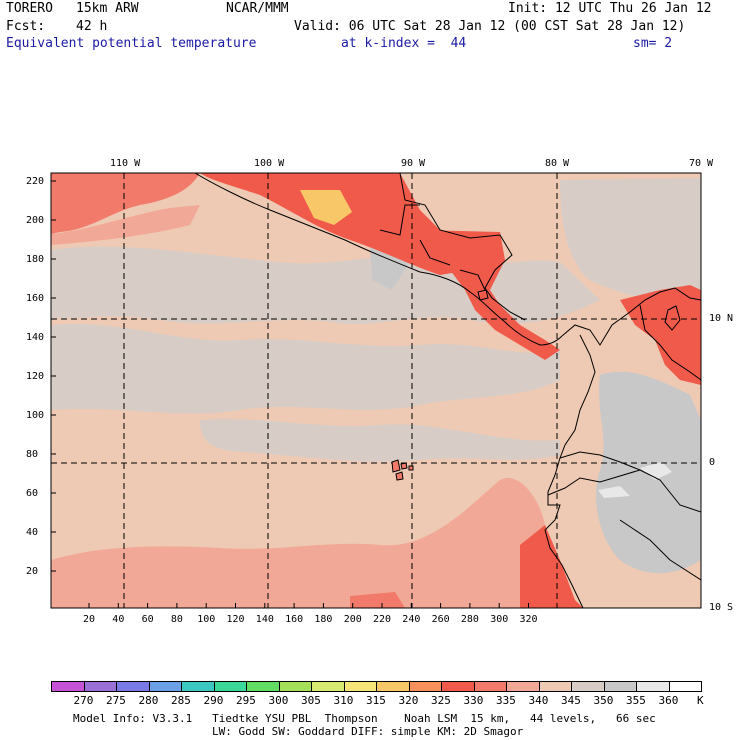 Image resolution: width=740 pixels, height=740 pixels. I want to click on smoothing-info: sm= 2, so click(653, 43).